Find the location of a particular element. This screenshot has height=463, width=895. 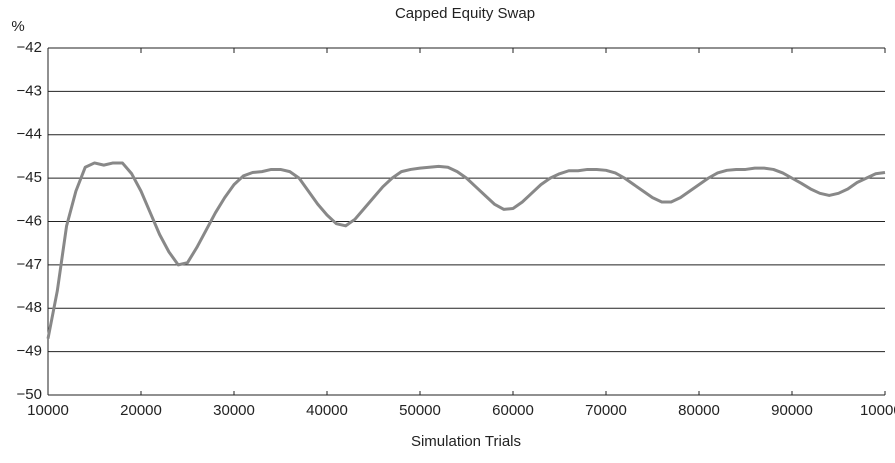

x-tick-label: 20000 is located at coordinates (141, 410).